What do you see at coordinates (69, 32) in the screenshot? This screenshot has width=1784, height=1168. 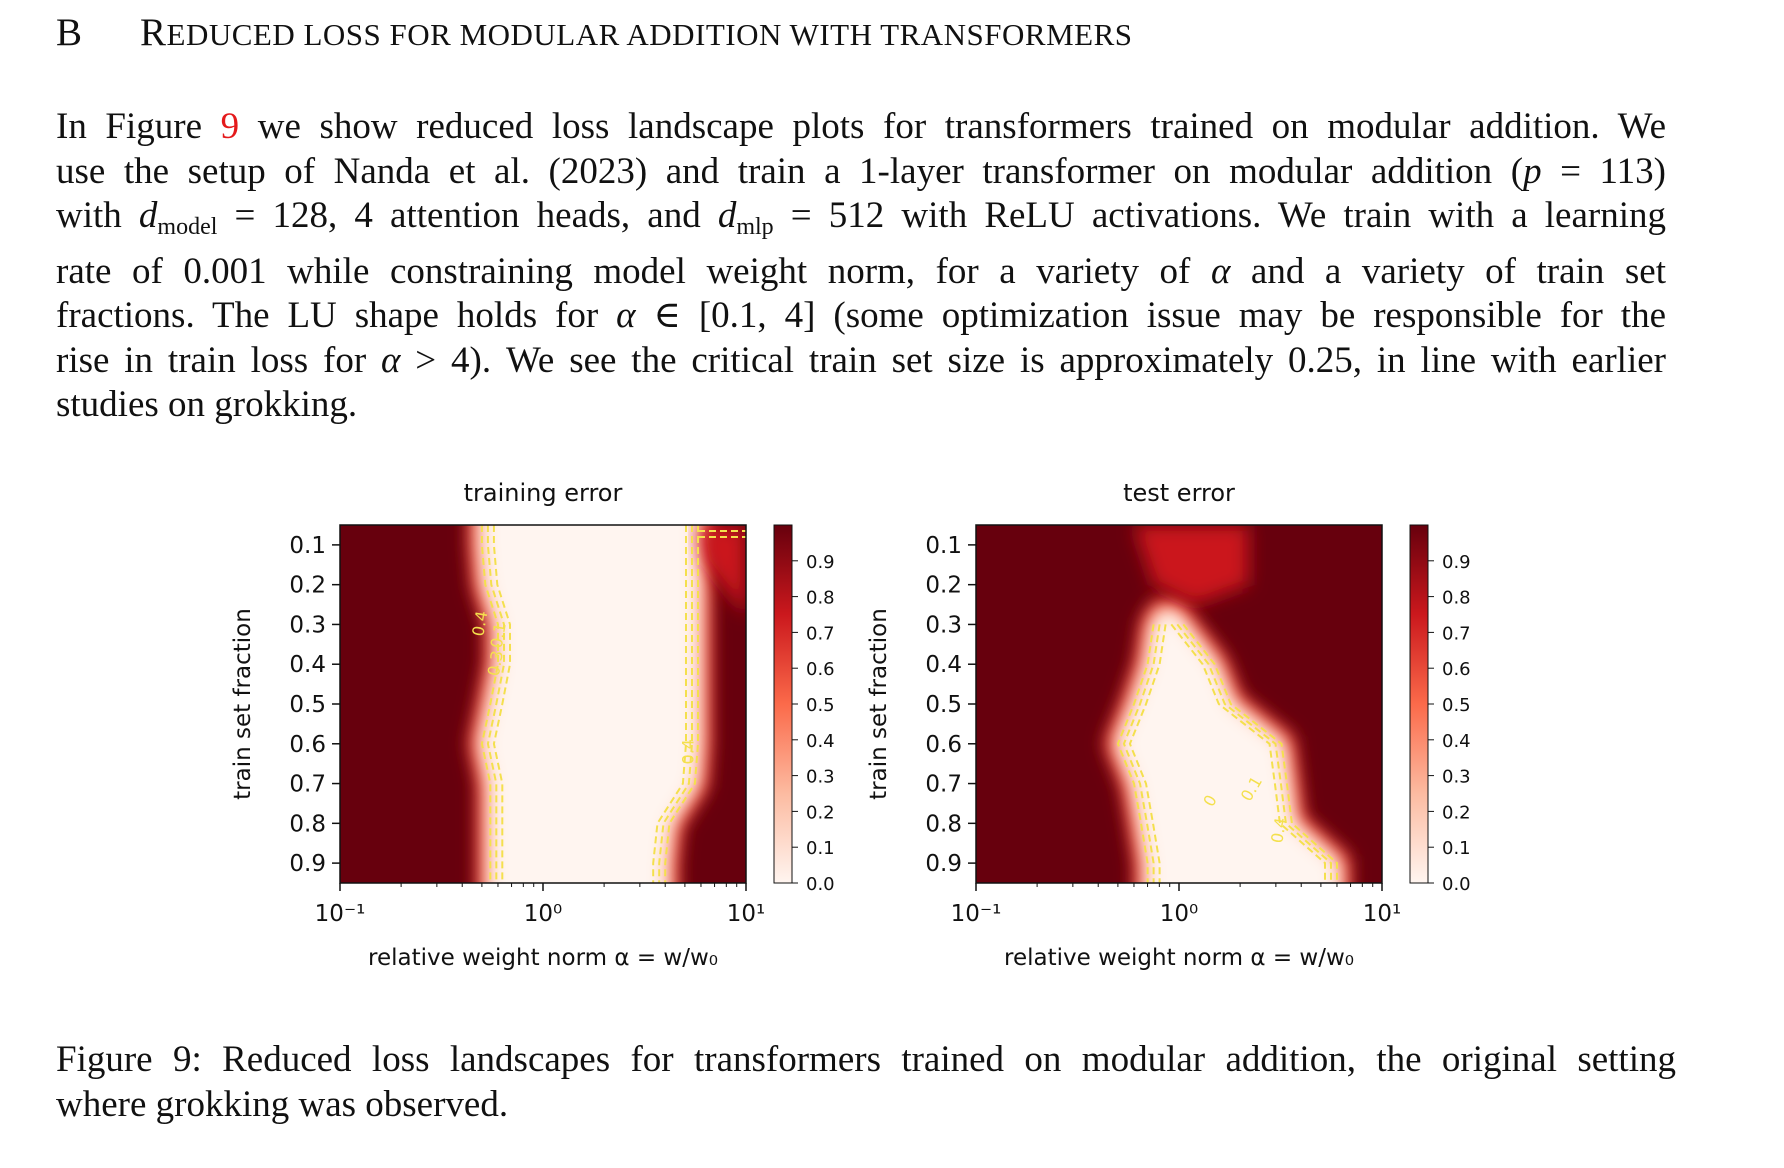 I see `section-number: B` at bounding box center [69, 32].